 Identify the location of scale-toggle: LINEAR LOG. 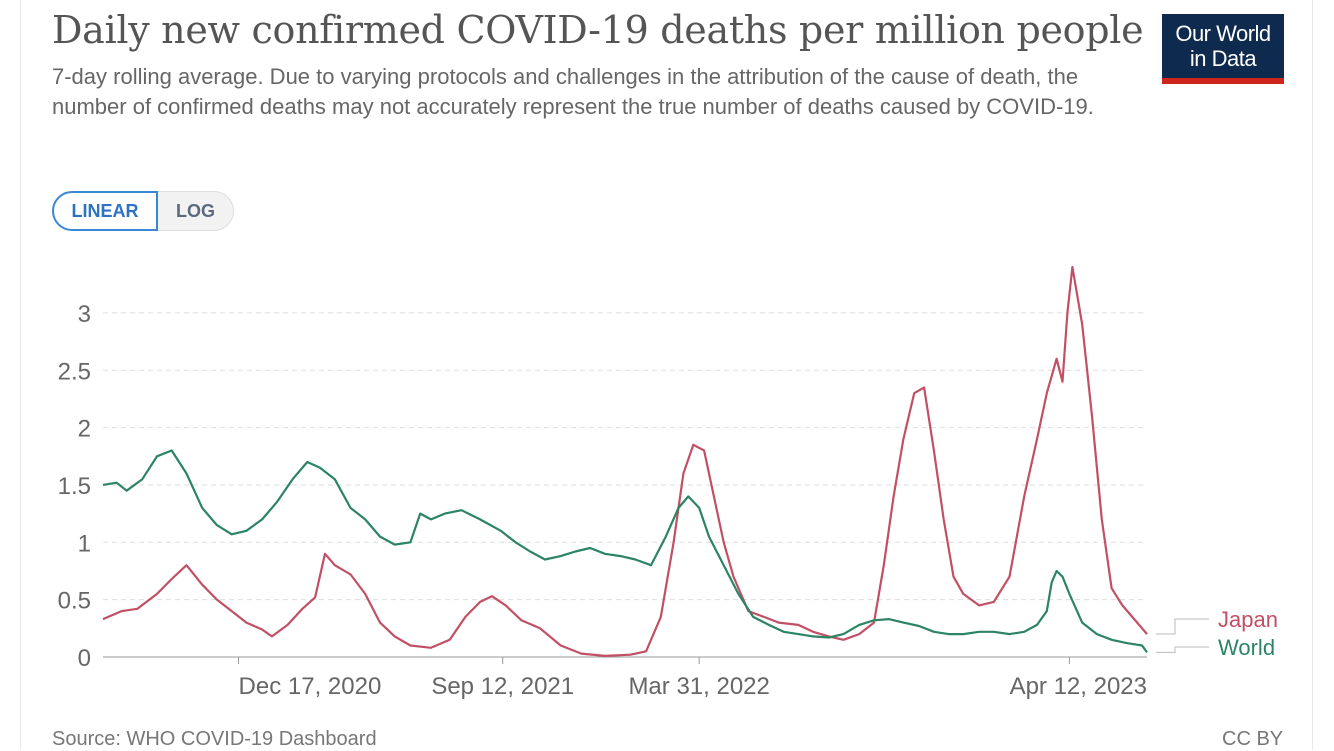
(143, 211).